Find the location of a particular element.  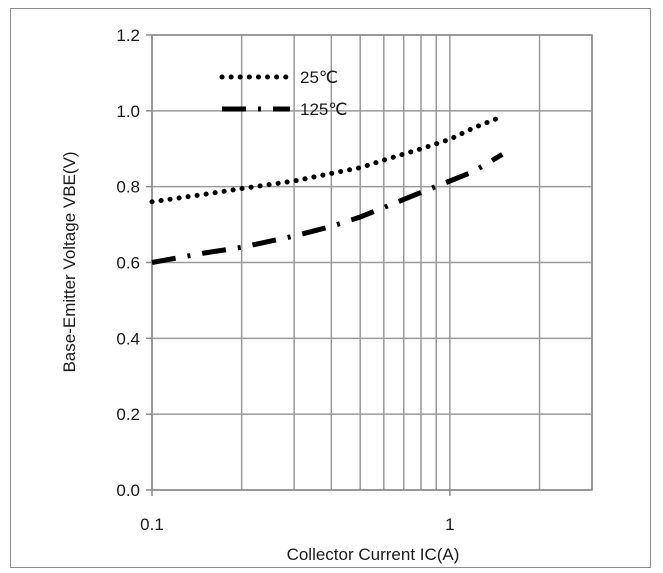

series-layer is located at coordinates (327, 189).